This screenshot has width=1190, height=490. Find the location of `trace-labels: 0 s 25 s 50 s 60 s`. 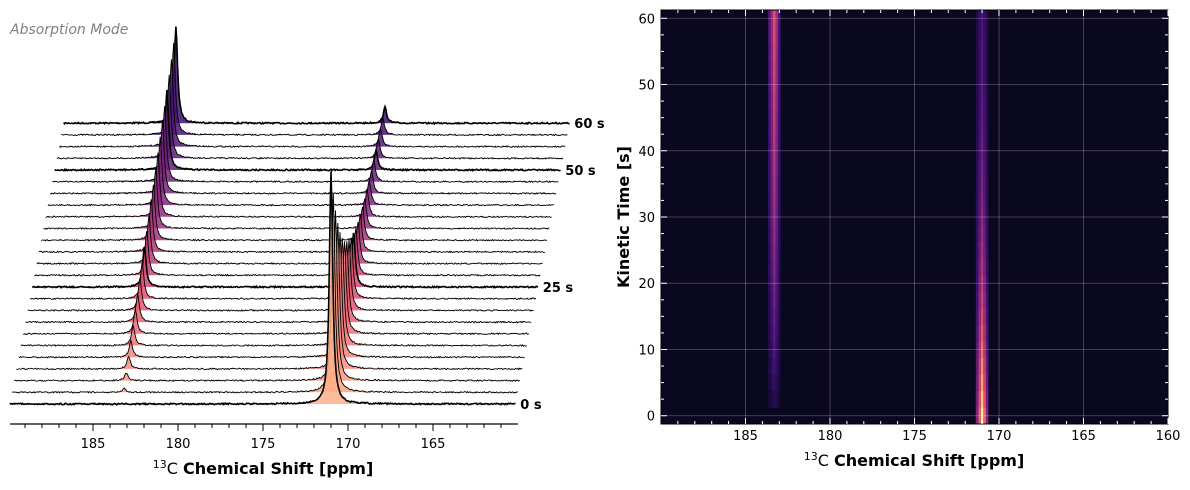

trace-labels: 0 s 25 s 50 s 60 s is located at coordinates (562, 265).